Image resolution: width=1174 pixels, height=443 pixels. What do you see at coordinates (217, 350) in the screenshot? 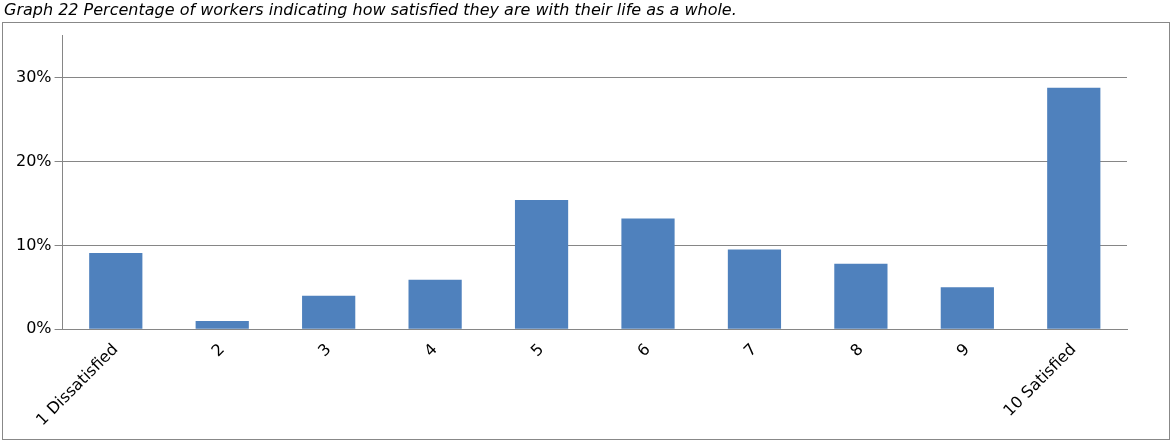
I see `x-tick-label: 2` at bounding box center [217, 350].